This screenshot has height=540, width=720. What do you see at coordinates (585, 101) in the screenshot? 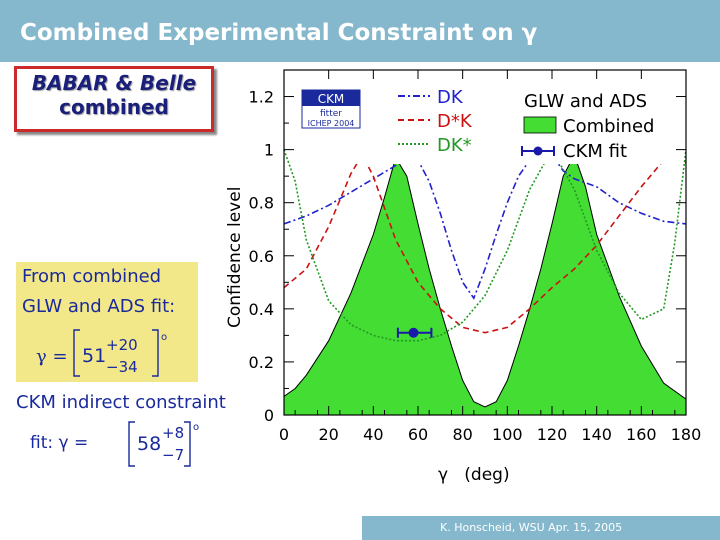
I see `legend-title: GLW and ADS` at bounding box center [585, 101].